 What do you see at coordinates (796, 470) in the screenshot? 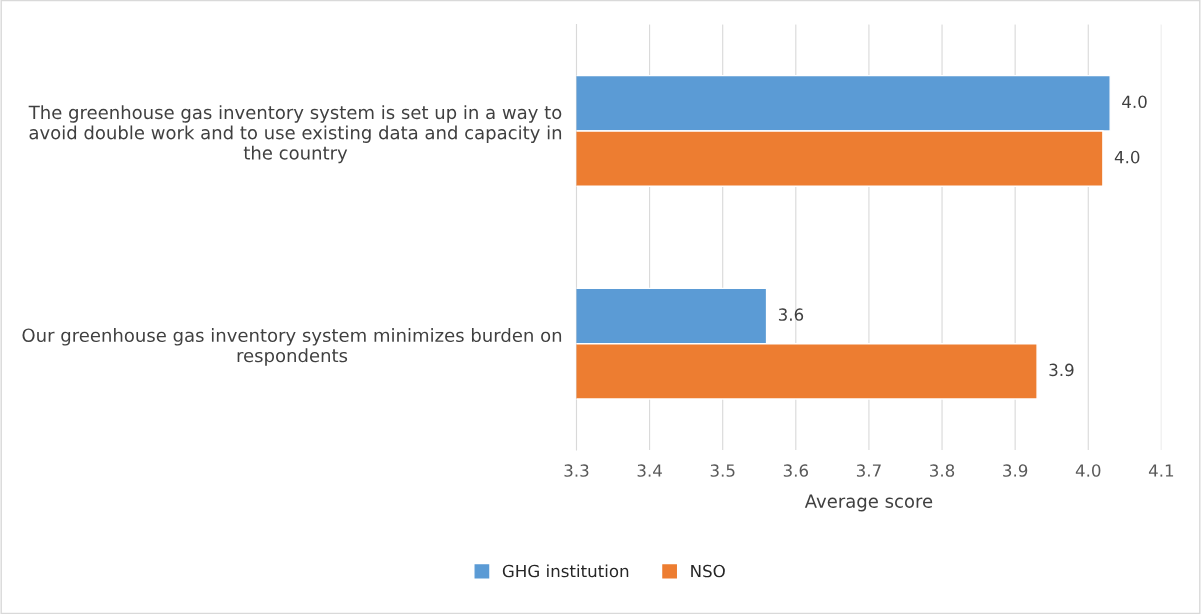
I see `x-tick-label: 3.6` at bounding box center [796, 470].